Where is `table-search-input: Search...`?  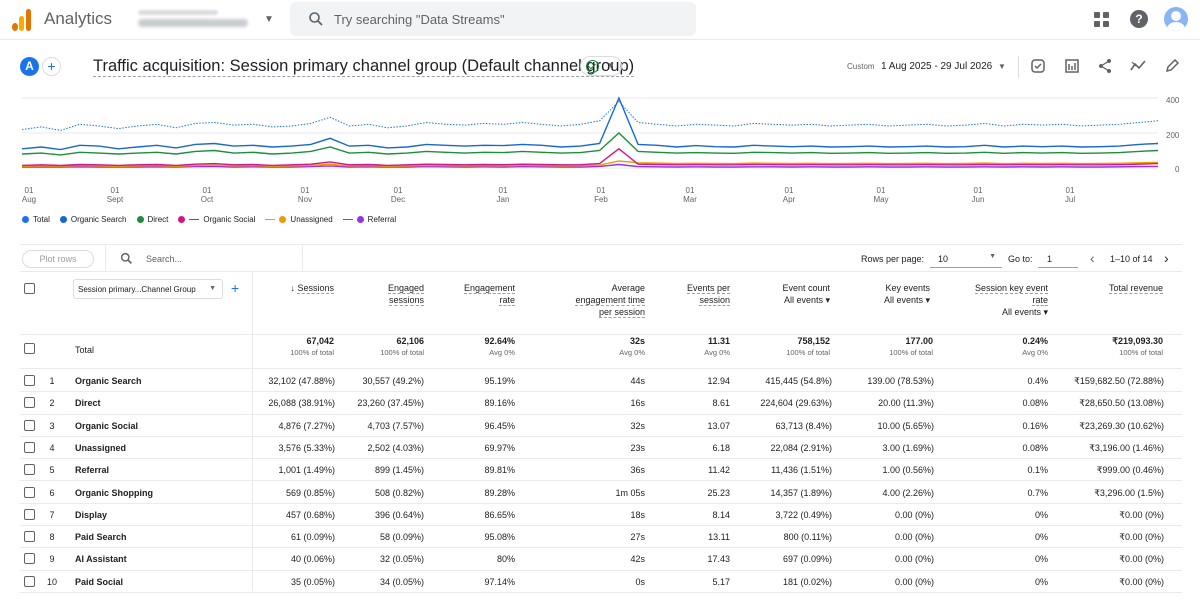
table-search-input: Search... is located at coordinates (164, 259).